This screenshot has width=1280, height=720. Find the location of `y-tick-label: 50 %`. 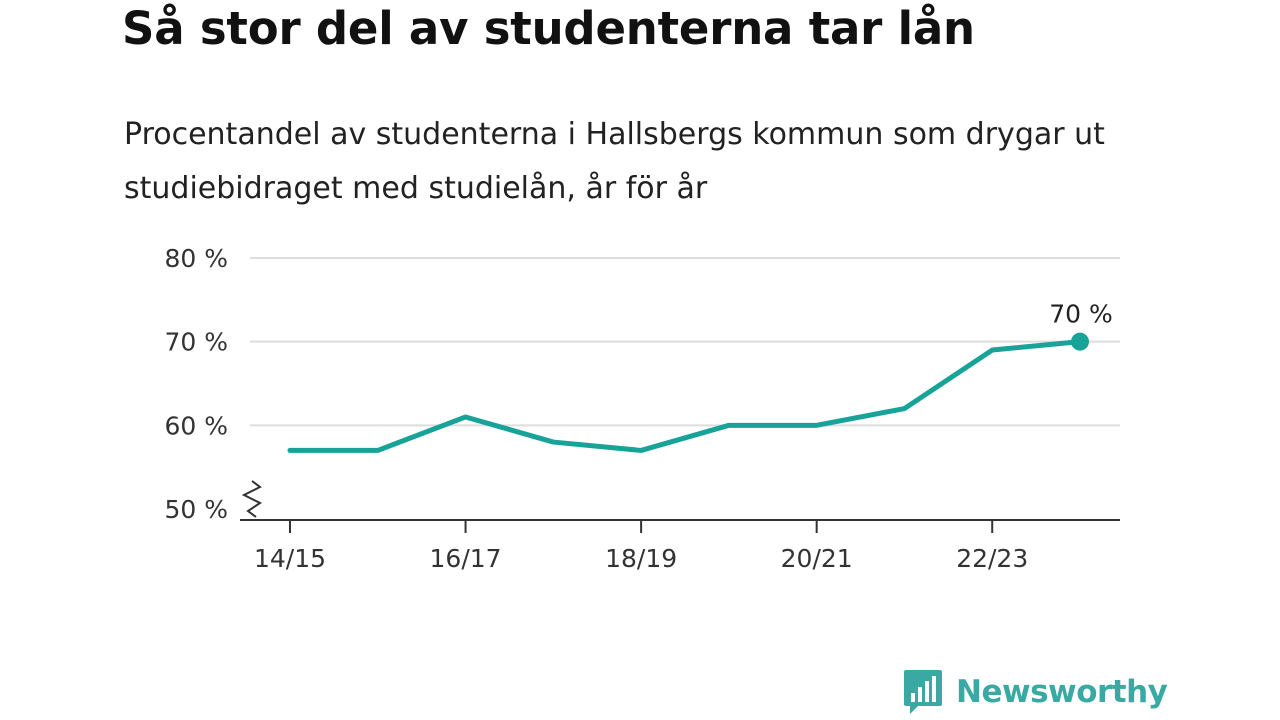

y-tick-label: 50 % is located at coordinates (196, 509).